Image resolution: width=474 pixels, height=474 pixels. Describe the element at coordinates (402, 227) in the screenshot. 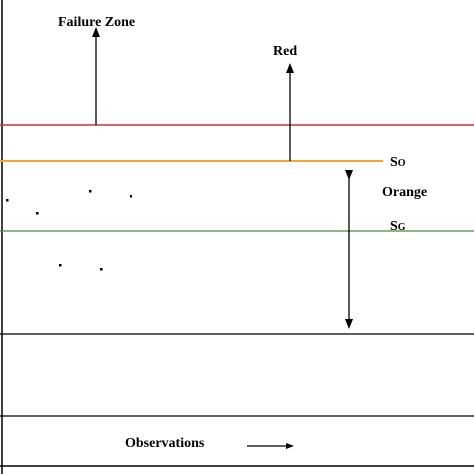

I see `s-g-subscript: G` at that location.